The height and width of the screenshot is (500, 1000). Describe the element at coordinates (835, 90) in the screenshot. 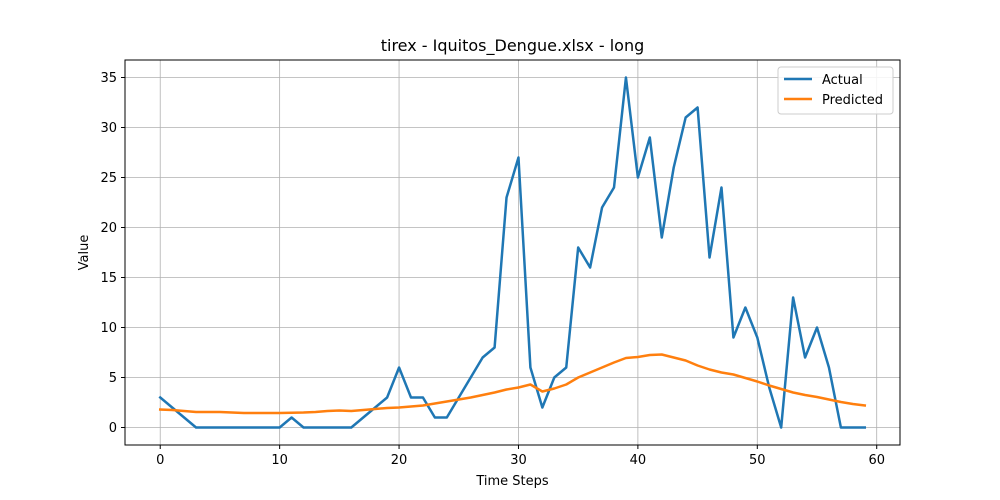

I see `legend: Actual Predicted` at that location.